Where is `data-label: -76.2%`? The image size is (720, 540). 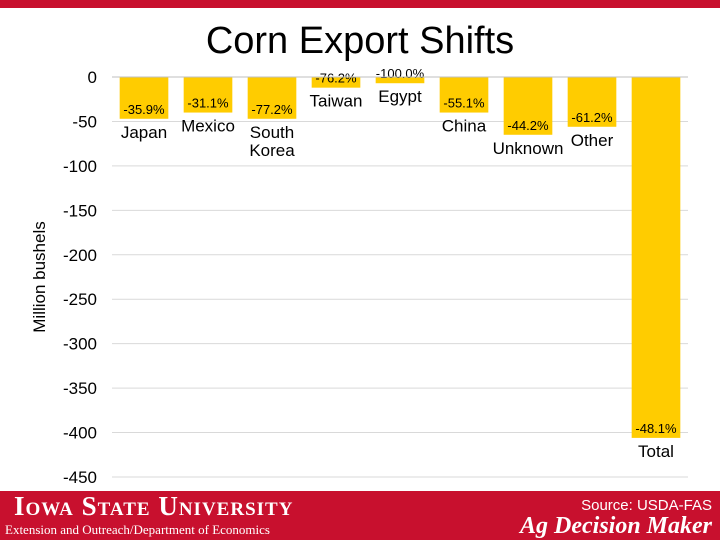
data-label: -76.2% is located at coordinates (336, 78).